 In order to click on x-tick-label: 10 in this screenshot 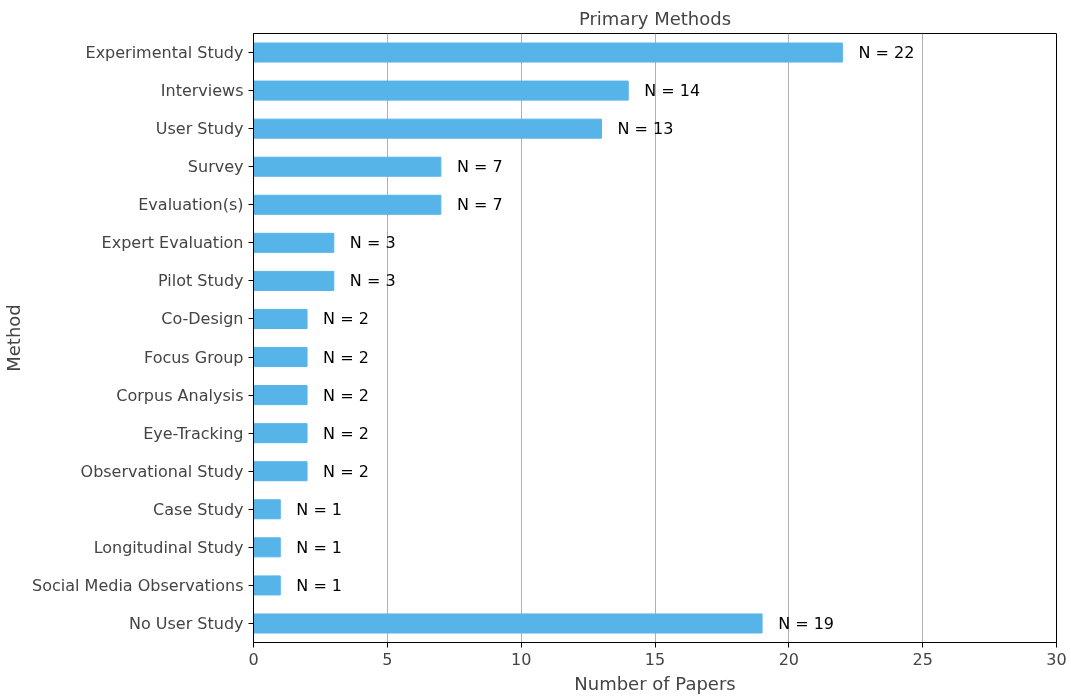, I will do `click(521, 659)`.